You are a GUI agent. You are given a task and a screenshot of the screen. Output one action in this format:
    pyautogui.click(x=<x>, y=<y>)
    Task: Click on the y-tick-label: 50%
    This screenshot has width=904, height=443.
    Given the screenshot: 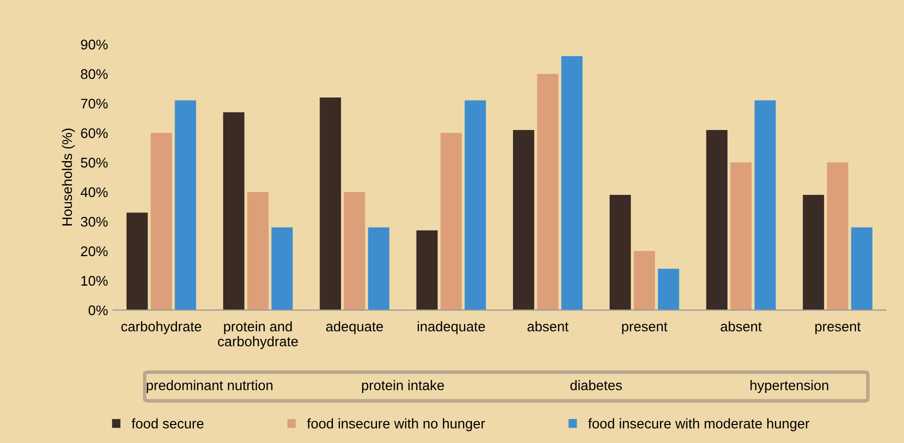 What is the action you would take?
    pyautogui.click(x=94, y=163)
    